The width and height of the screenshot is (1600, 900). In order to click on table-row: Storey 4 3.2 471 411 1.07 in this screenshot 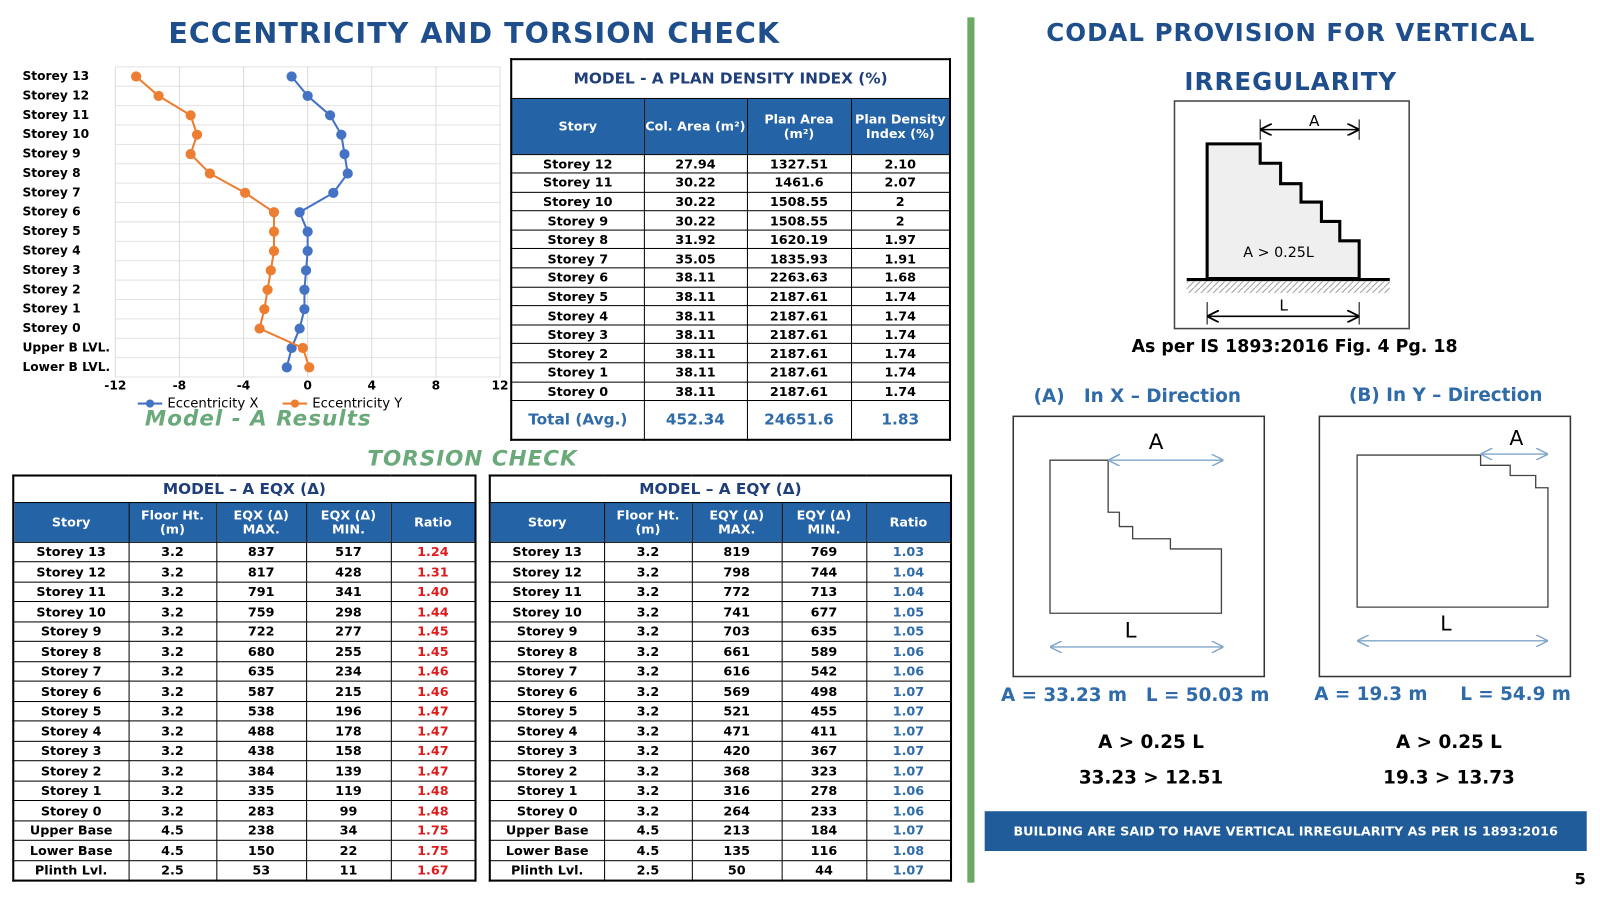, I will do `click(720, 731)`.